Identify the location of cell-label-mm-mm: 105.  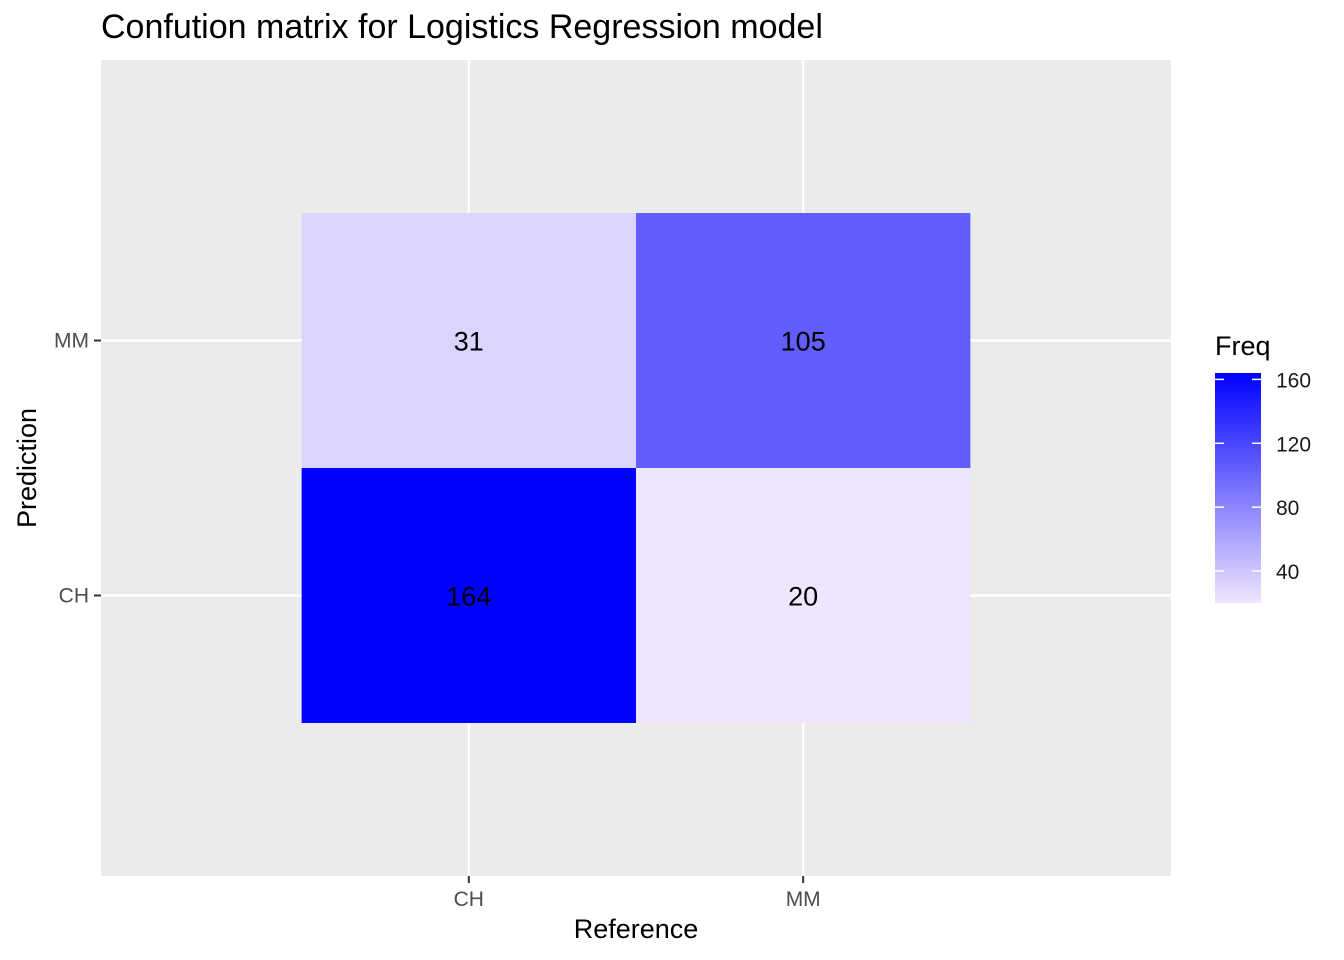
(803, 342).